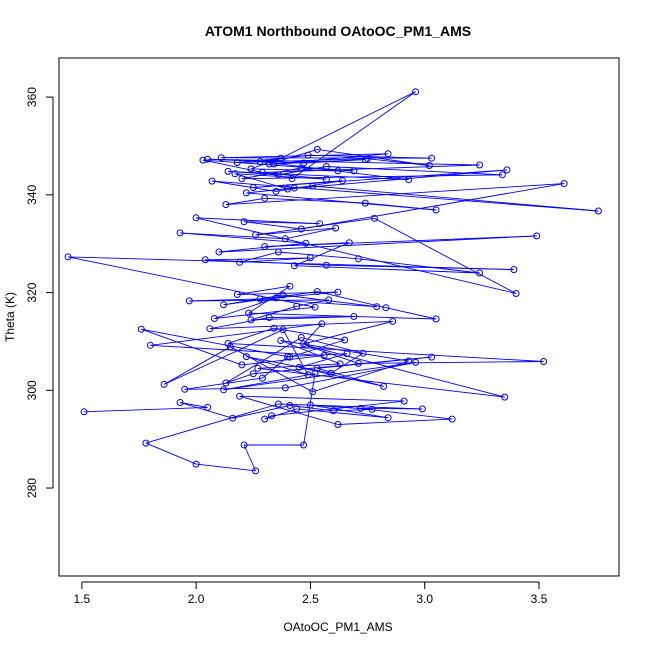 This screenshot has width=650, height=650. Describe the element at coordinates (196, 599) in the screenshot. I see `x-tick-label: 2.0` at that location.